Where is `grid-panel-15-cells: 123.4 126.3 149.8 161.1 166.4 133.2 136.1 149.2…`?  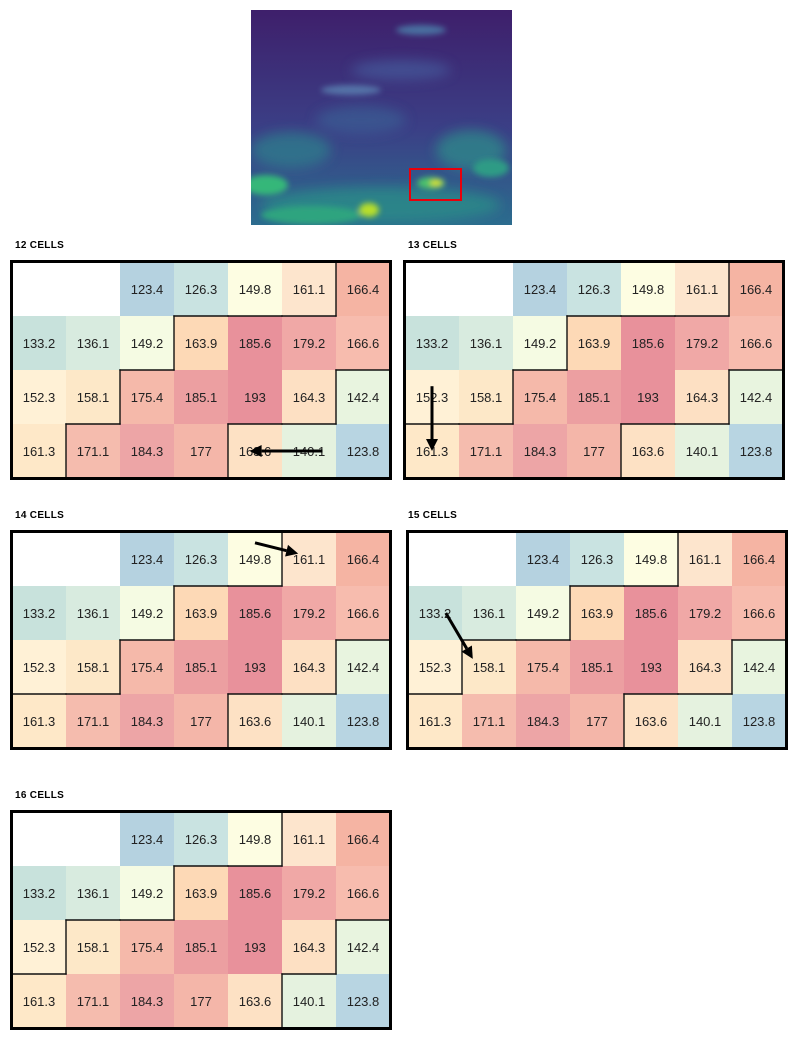
grid-panel-15-cells: 123.4 126.3 149.8 161.1 166.4 133.2 136.1 149.2… is located at coordinates (597, 640).